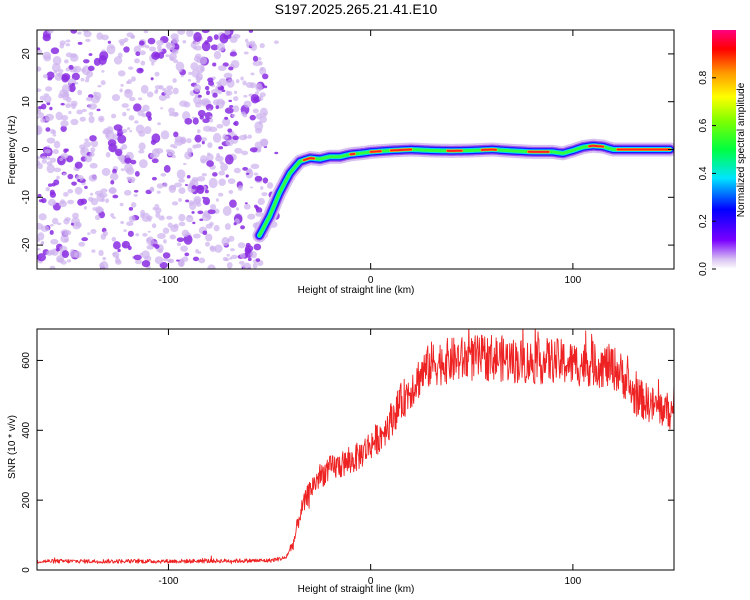 The image size is (750, 600). What do you see at coordinates (26, 244) in the screenshot?
I see `spectrogram-ytick-label: -20` at bounding box center [26, 244].